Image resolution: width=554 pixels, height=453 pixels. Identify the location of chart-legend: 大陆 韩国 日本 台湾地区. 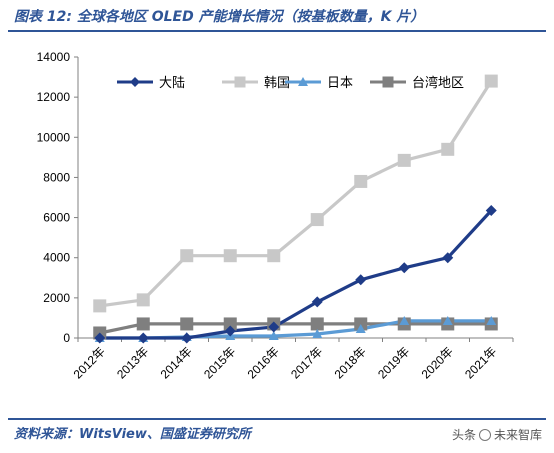
(290, 83).